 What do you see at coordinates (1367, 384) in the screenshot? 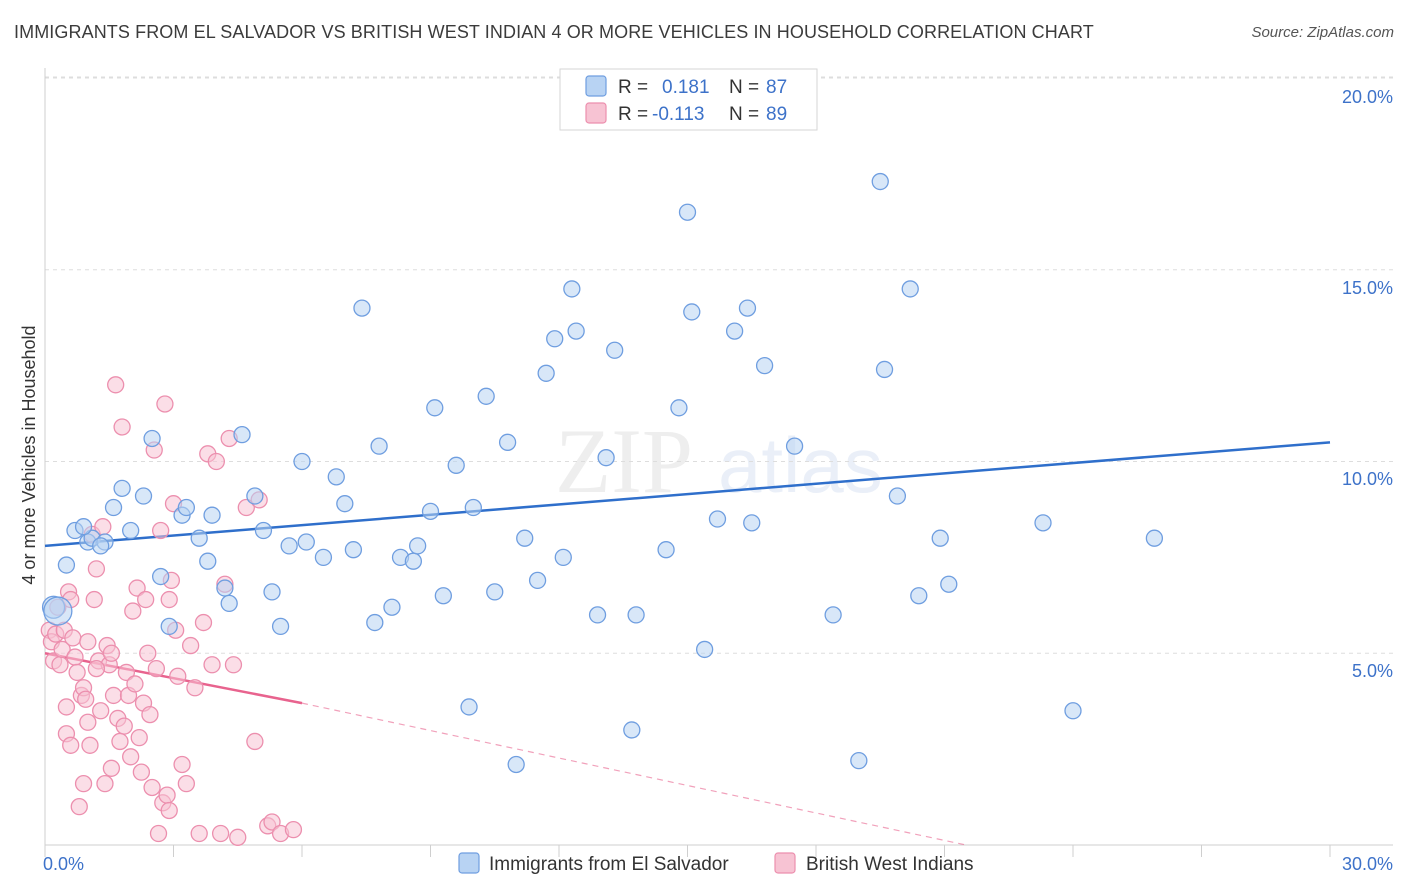
I see `y-tick-labels: 5.0% 10.0% 15.0% 20.0%` at bounding box center [1367, 384].